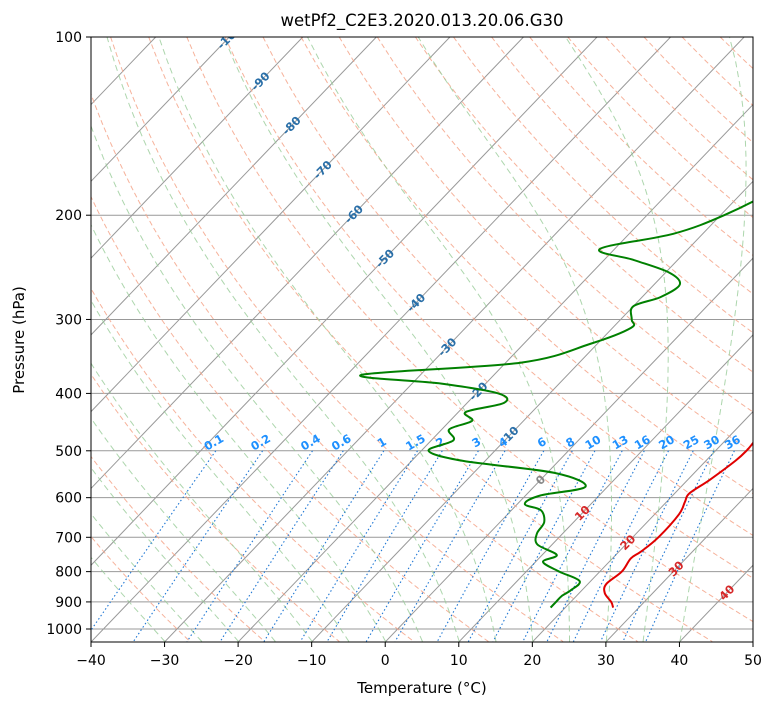  I want to click on x-axis: −40 −30 −20 −10 0 10 20 30 40 50, so click(419, 655).